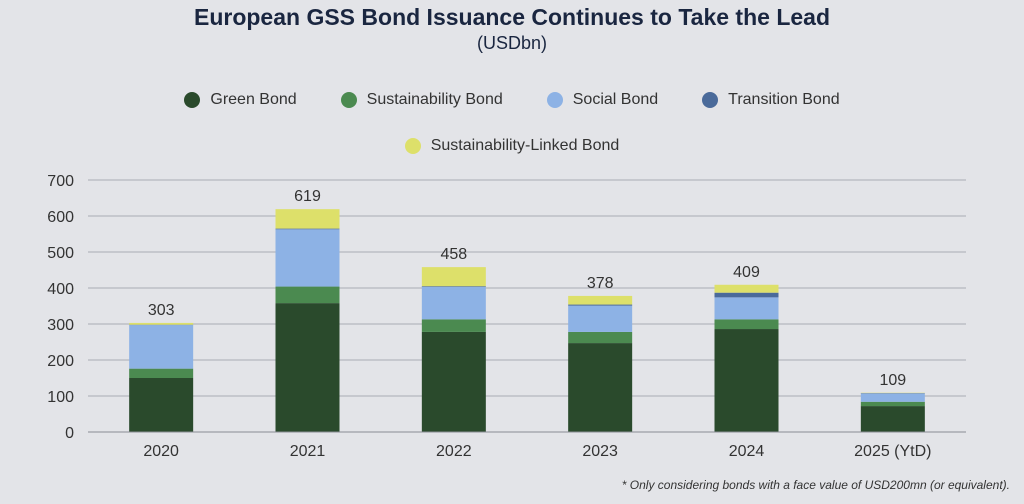  I want to click on chart-subtitle: (USDbn), so click(511, 43).